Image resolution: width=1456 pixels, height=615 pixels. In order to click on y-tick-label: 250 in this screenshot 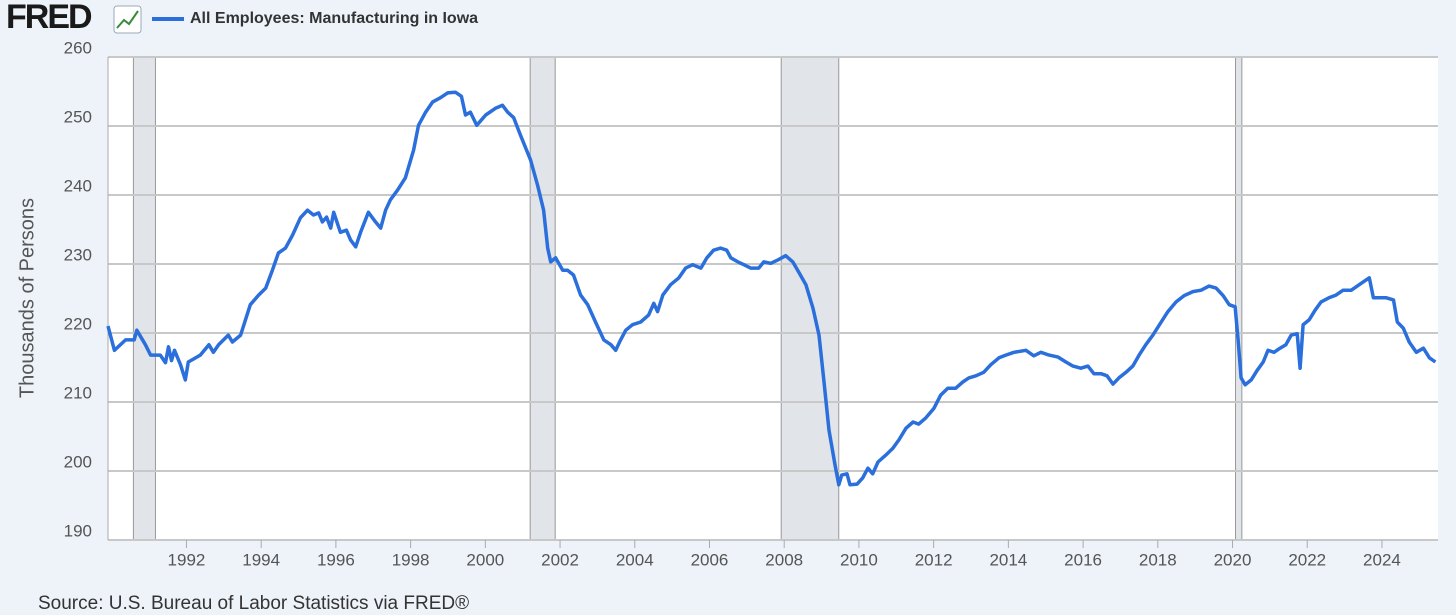, I will do `click(78, 116)`.